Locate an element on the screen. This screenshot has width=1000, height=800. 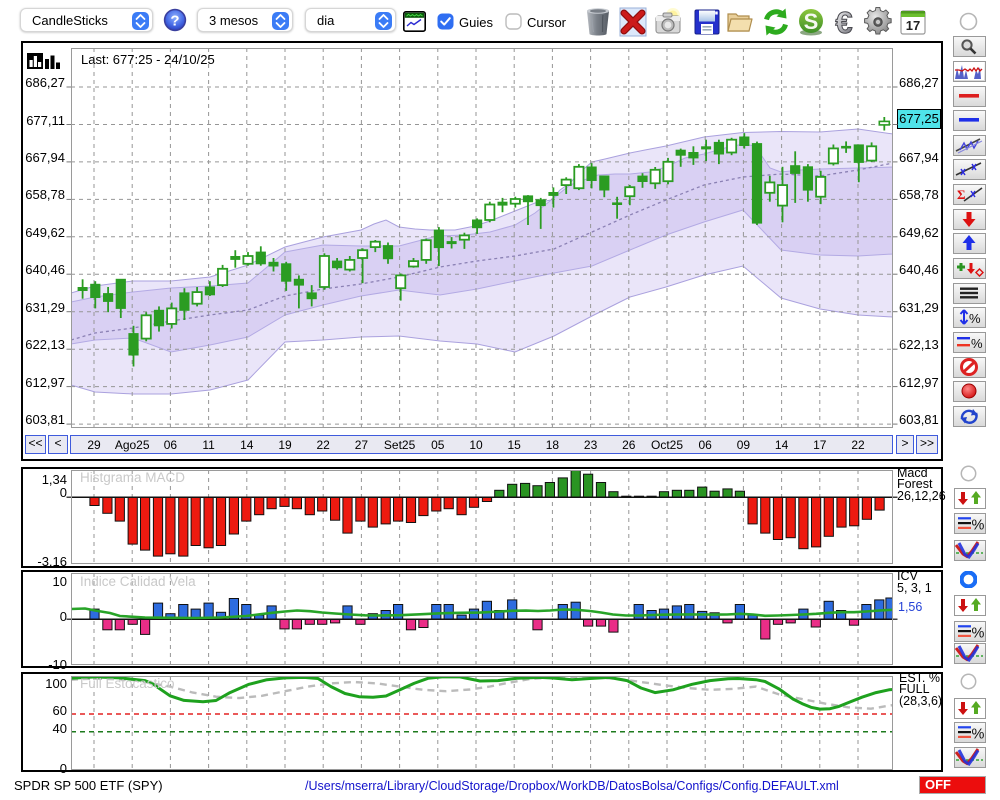
svg-text: Σ is located at coordinates (961, 194).